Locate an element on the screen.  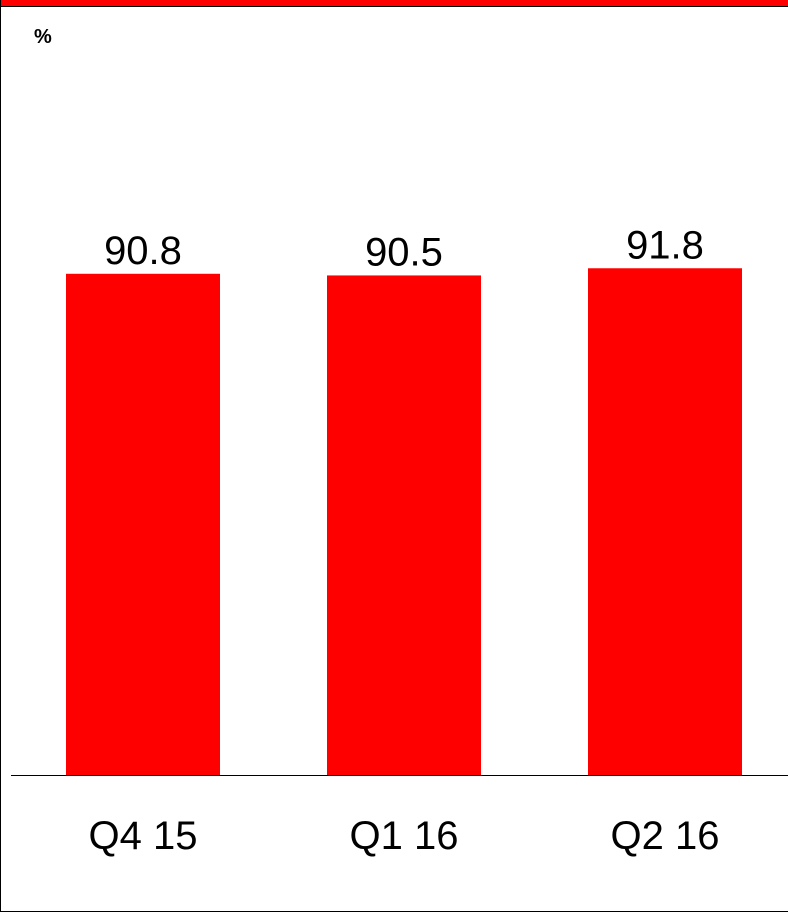
x-tick-label: Q4 15 is located at coordinates (143, 836).